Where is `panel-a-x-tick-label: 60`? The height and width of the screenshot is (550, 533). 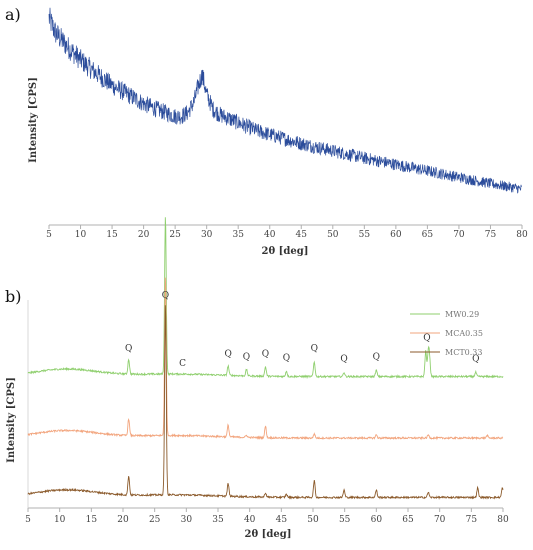 panel-a-x-tick-label: 60 is located at coordinates (396, 235).